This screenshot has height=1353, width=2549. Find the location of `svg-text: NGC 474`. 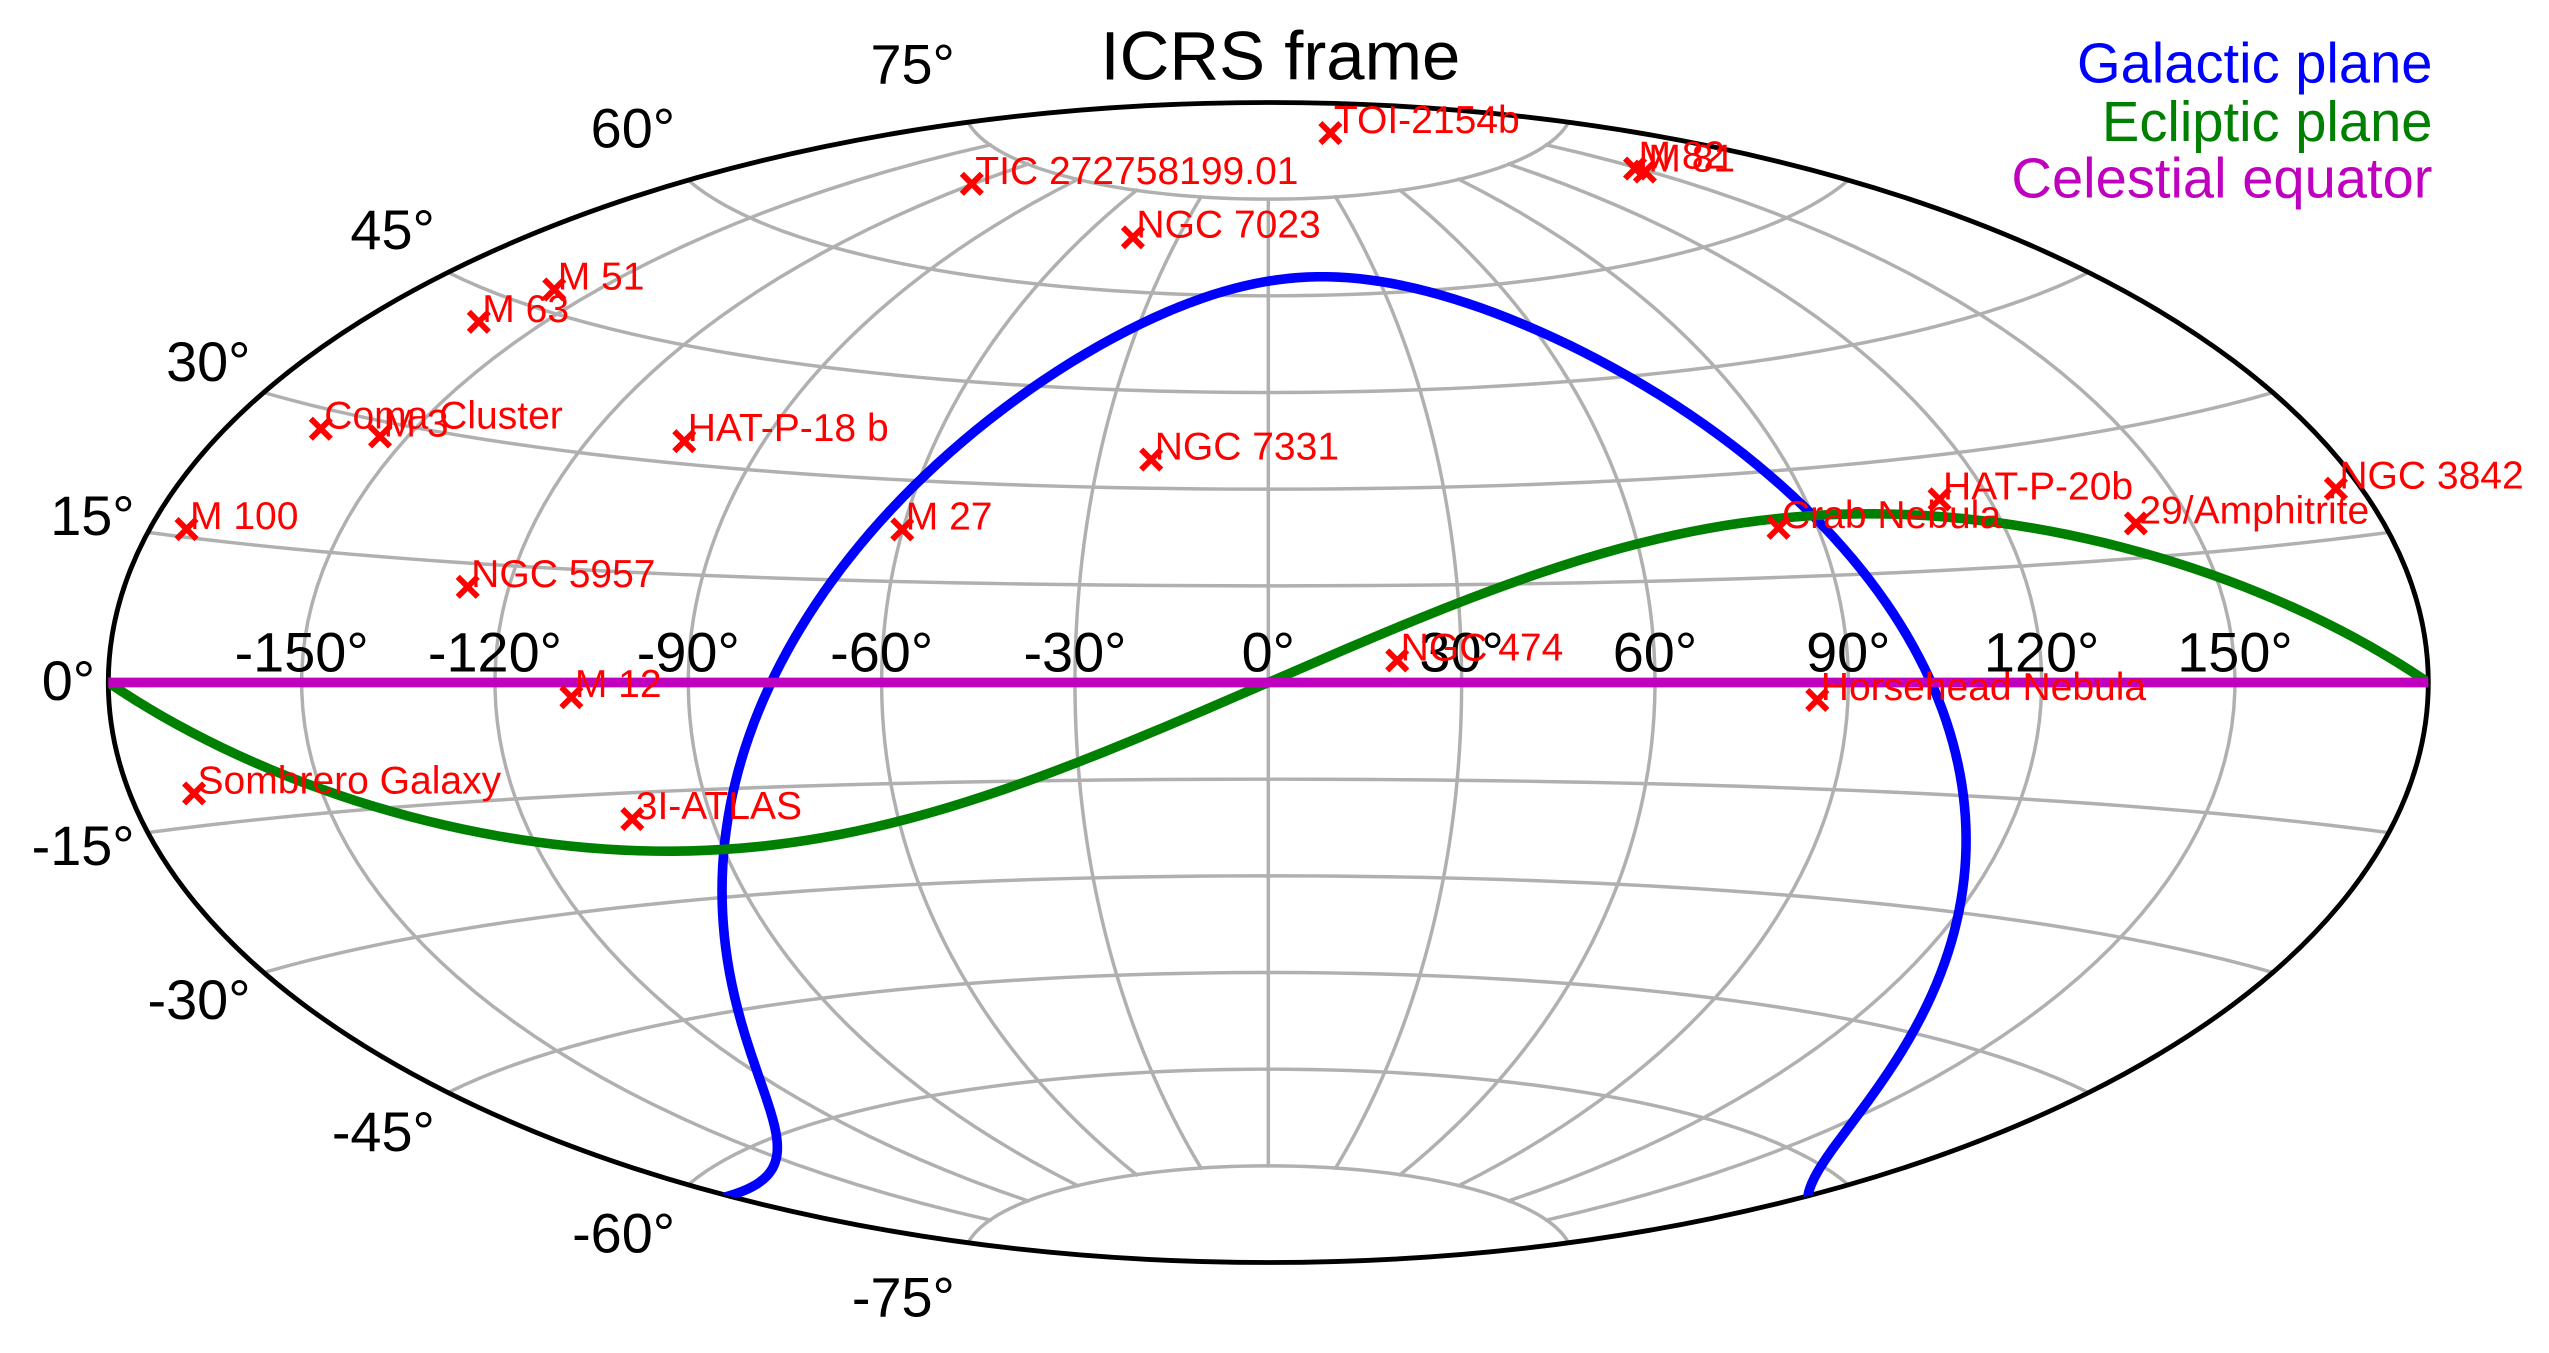

svg-text: NGC 474 is located at coordinates (1482, 647).